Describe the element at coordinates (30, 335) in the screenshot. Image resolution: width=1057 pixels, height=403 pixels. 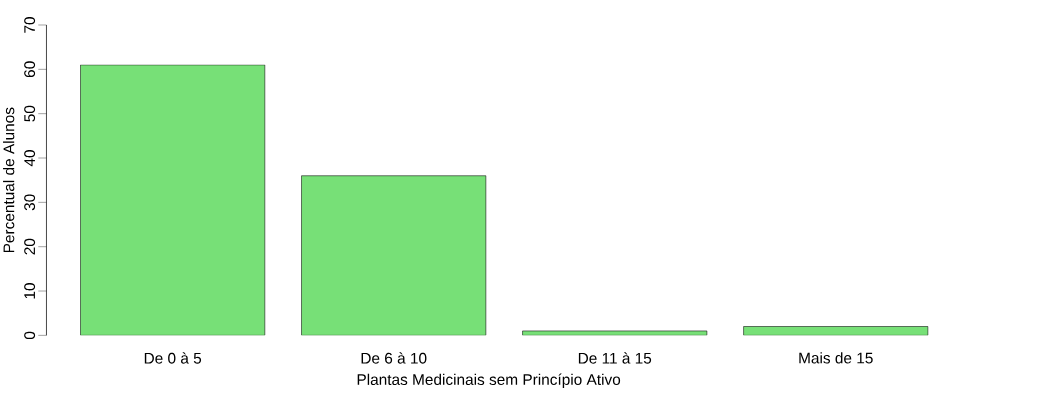
I see `y-tick-label: 0` at that location.